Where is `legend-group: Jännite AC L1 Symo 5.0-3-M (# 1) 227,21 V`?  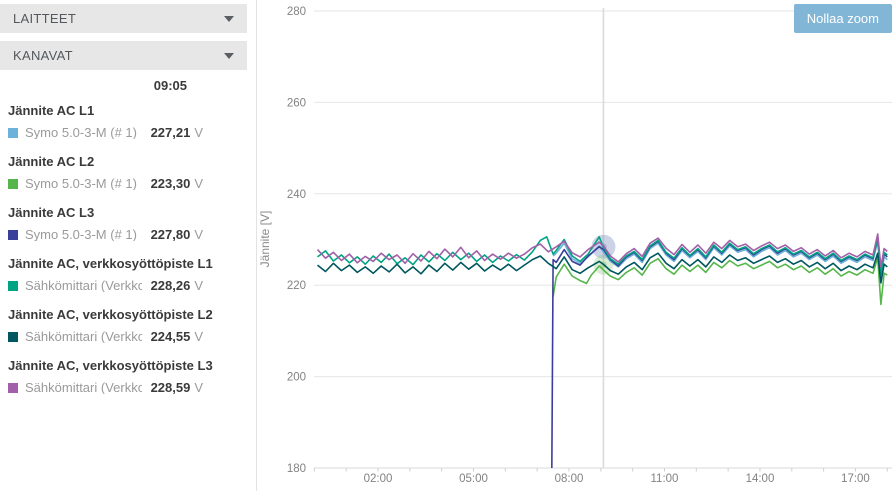 legend-group: Jännite AC L1 Symo 5.0-3-M (# 1) 227,21 V is located at coordinates (127, 121).